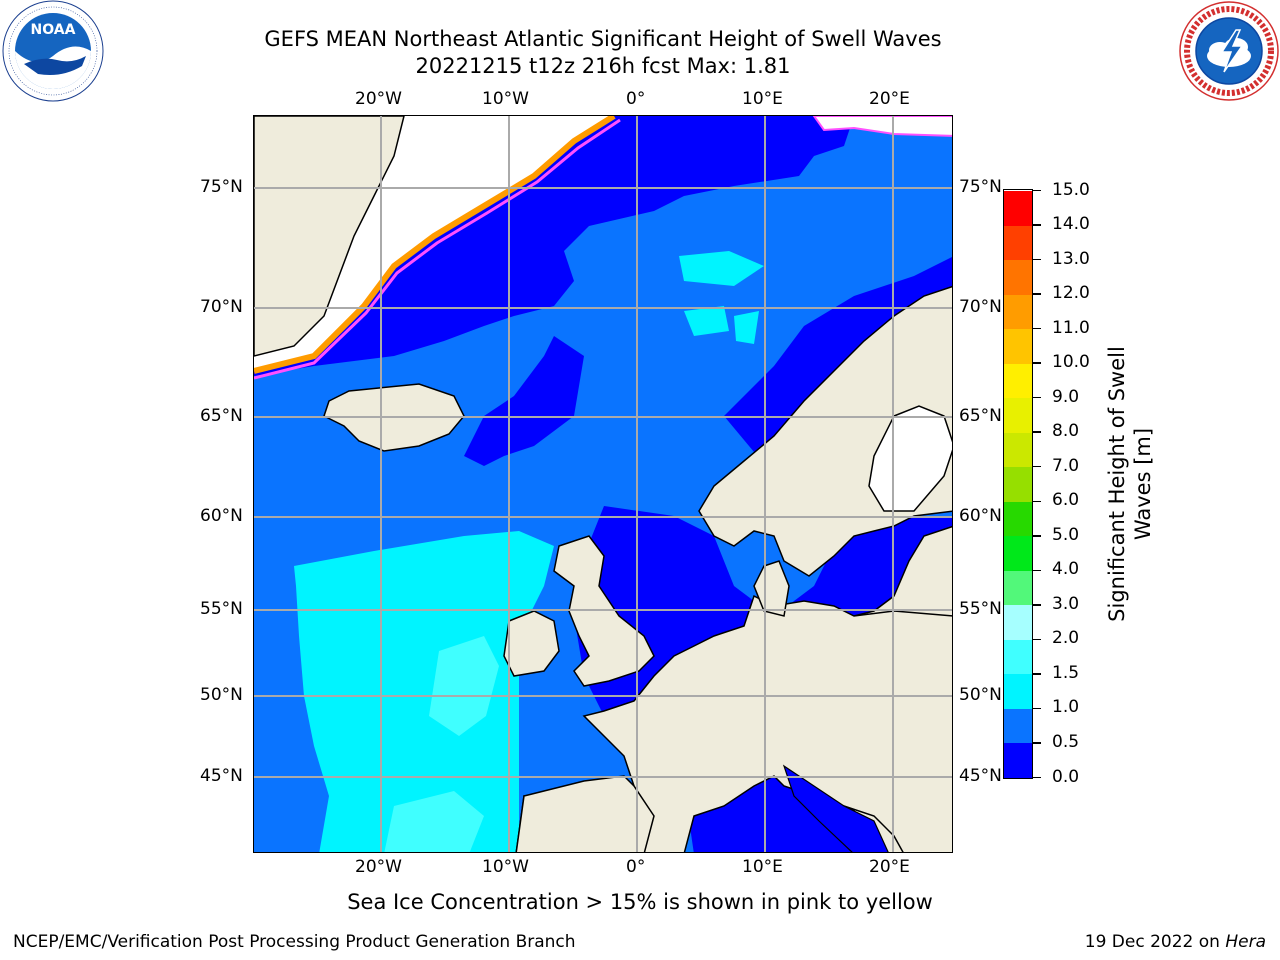 The width and height of the screenshot is (1280, 960). What do you see at coordinates (980, 776) in the screenshot?
I see `lat-label-right: 45°N` at bounding box center [980, 776].